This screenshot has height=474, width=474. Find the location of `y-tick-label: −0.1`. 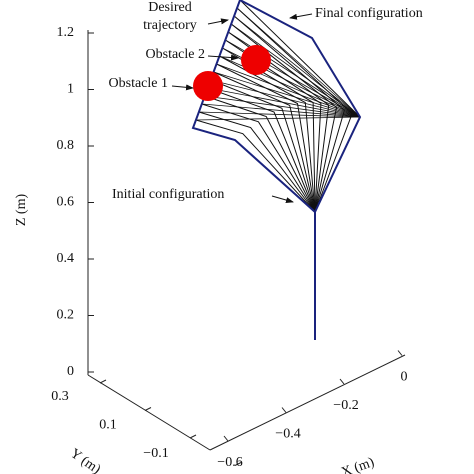

y-tick-label: −0.1 is located at coordinates (155, 453).